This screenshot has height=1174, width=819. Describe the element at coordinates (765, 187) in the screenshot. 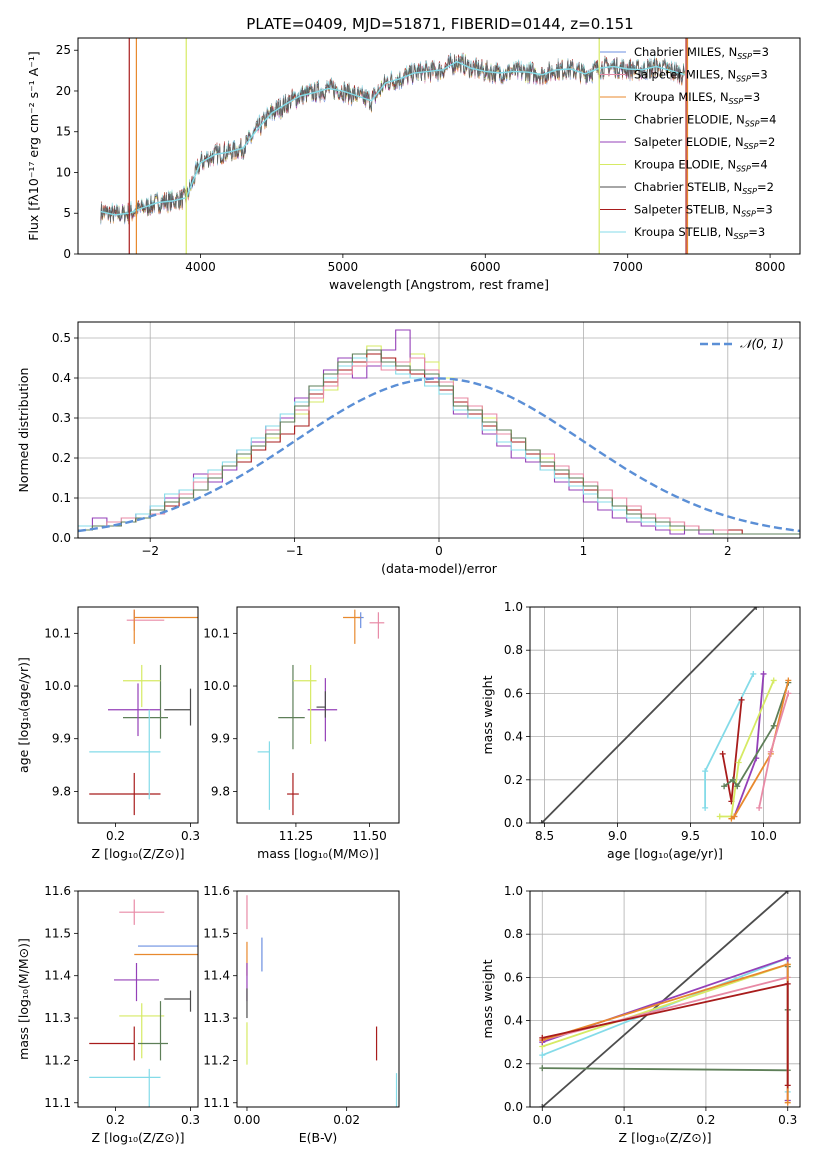

I see `legend-label-suffix: =2` at that location.